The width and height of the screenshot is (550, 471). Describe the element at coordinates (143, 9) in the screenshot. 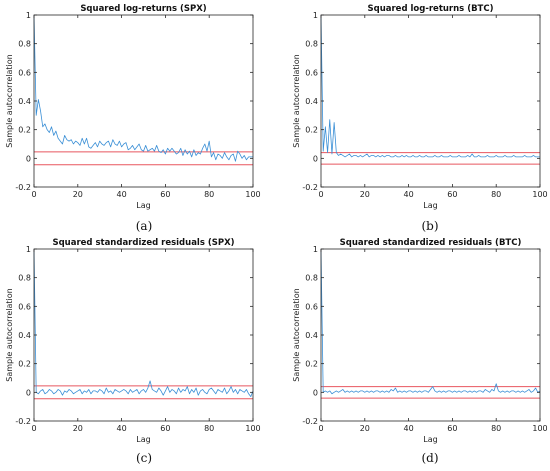

I see `chart-title: Squared log-returns (SPX)` at that location.